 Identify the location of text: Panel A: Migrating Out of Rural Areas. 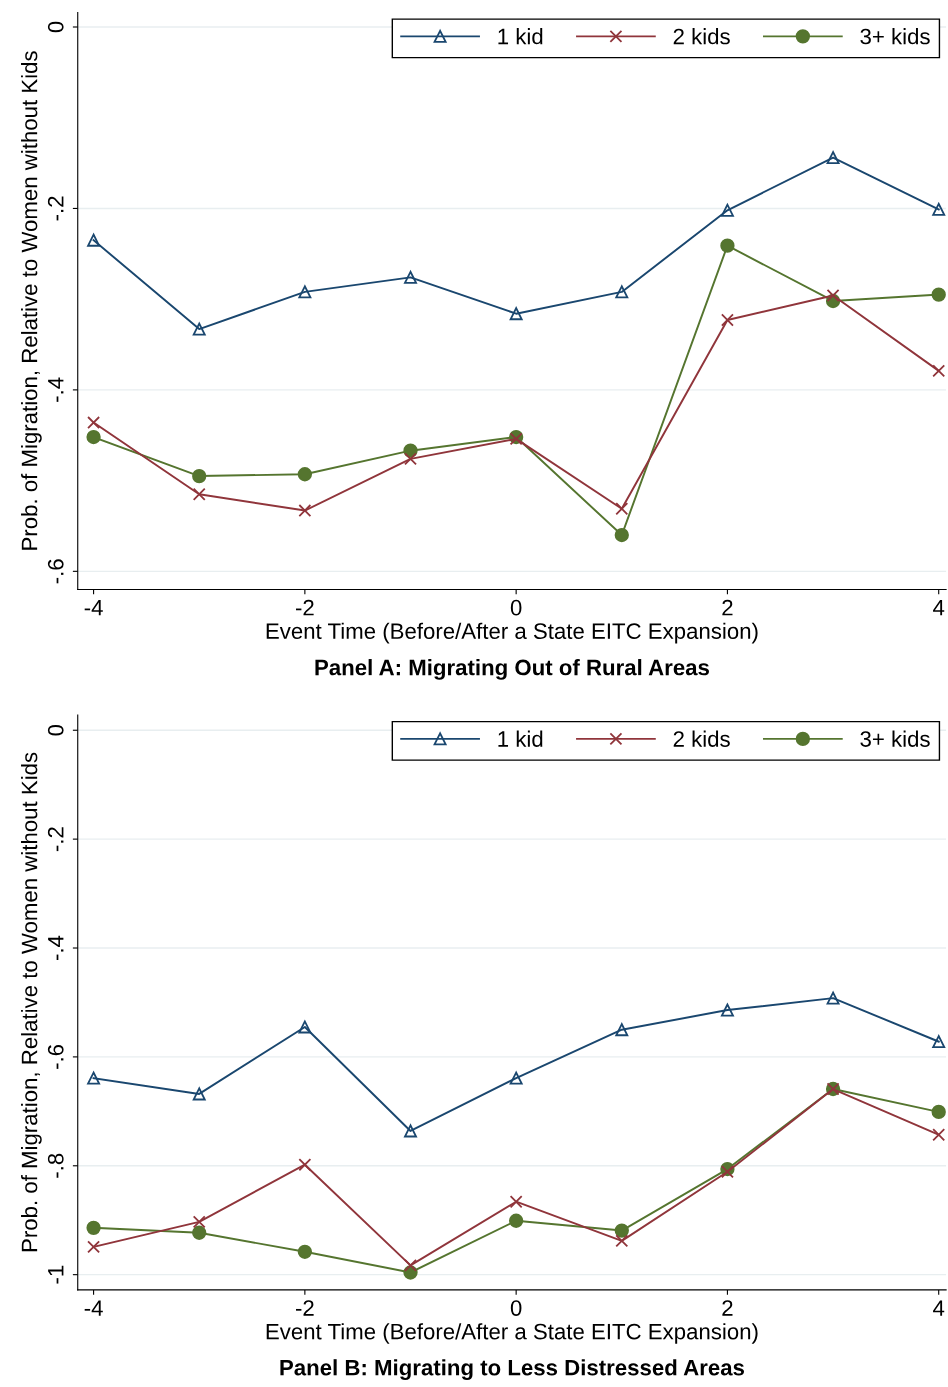
(512, 669).